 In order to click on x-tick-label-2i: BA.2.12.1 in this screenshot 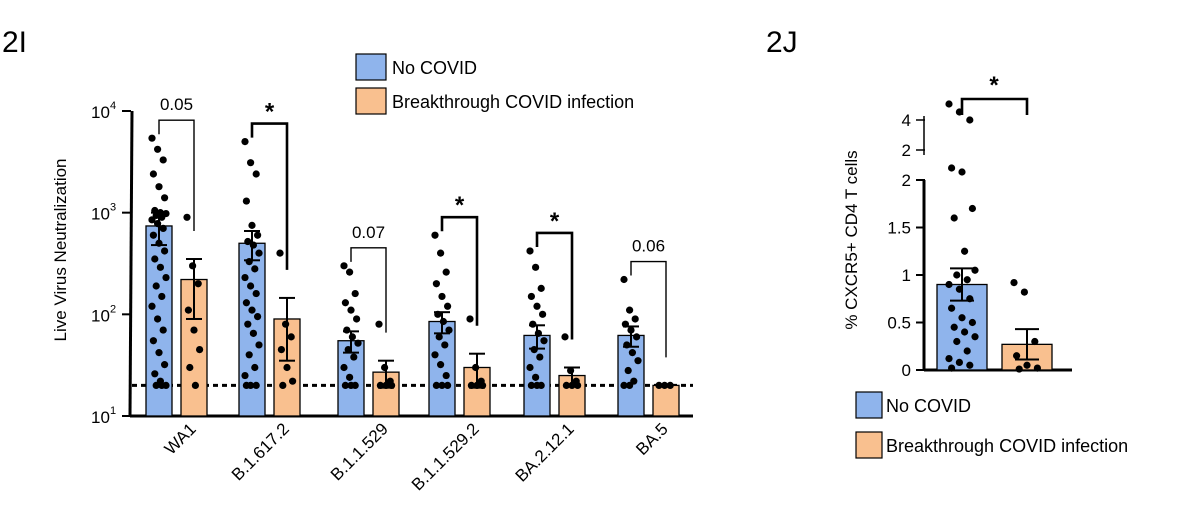, I will do `click(545, 452)`.